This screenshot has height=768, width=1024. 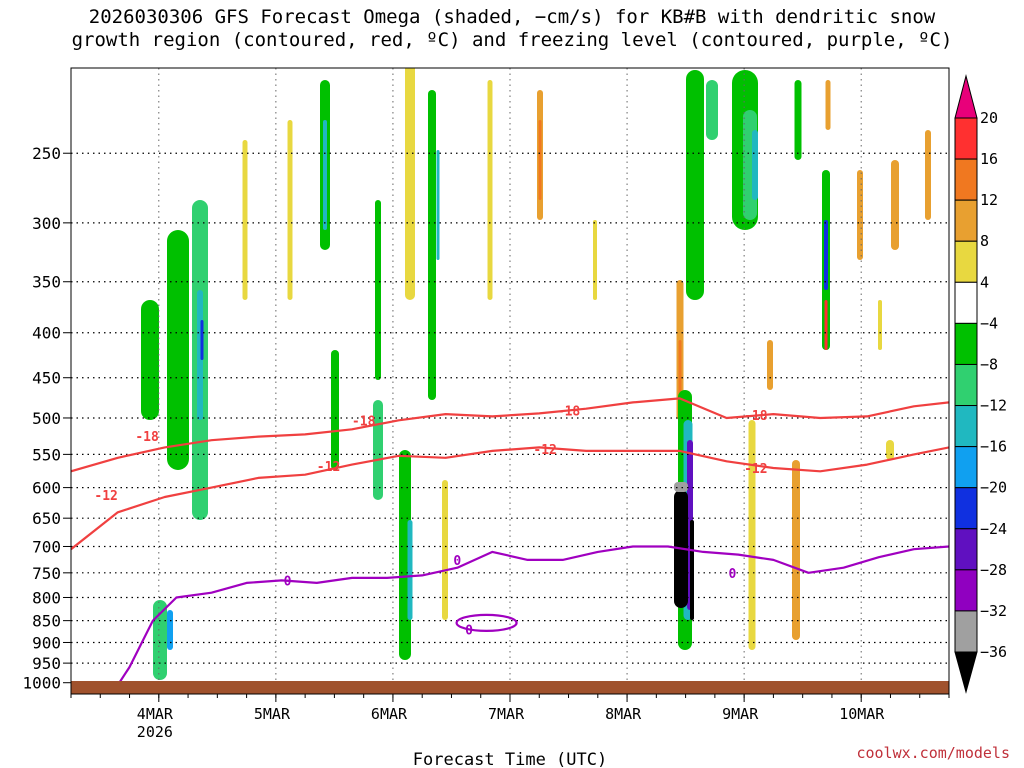 What do you see at coordinates (46, 546) in the screenshot?
I see `pressure-tick-label: 700` at bounding box center [46, 546].